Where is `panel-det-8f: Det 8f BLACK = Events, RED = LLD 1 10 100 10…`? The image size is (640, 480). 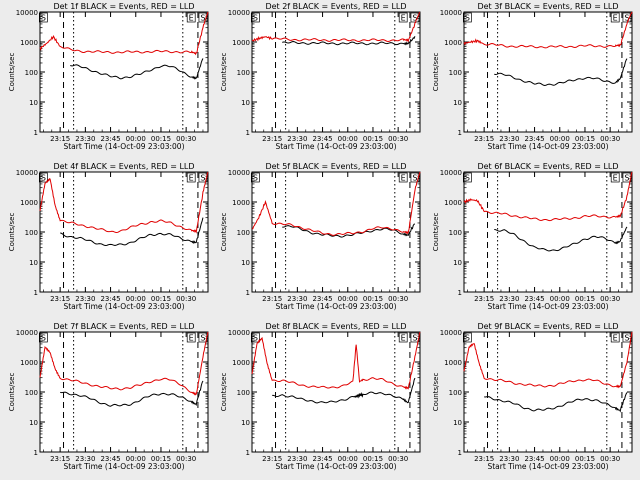
panel-det-8f: Det 8f BLACK = Events, RED = LLD 1 10 100 10… is located at coordinates (320, 396).